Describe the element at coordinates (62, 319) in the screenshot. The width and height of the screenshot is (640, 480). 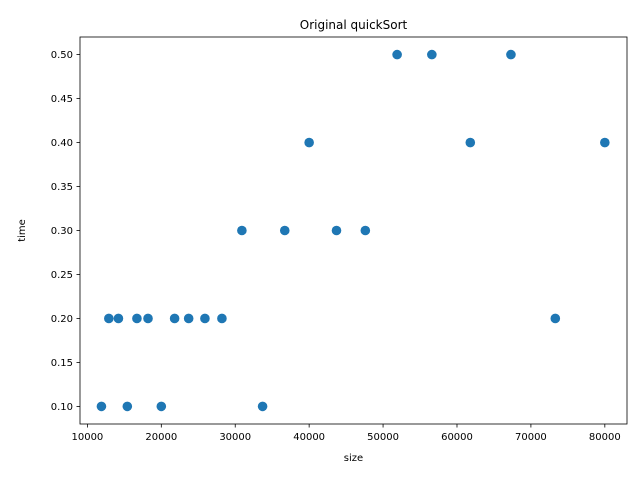
I see `y-tick-label: 0.20` at that location.